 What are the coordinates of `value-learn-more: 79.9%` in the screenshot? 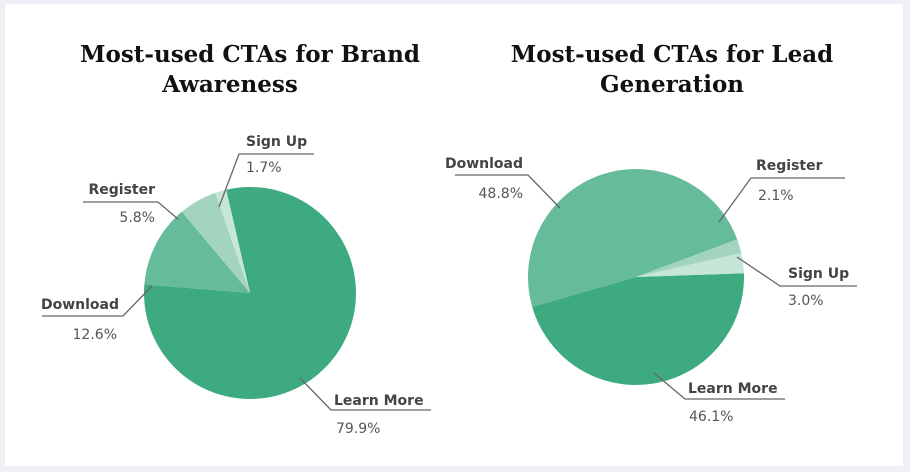 It's located at (358, 429).